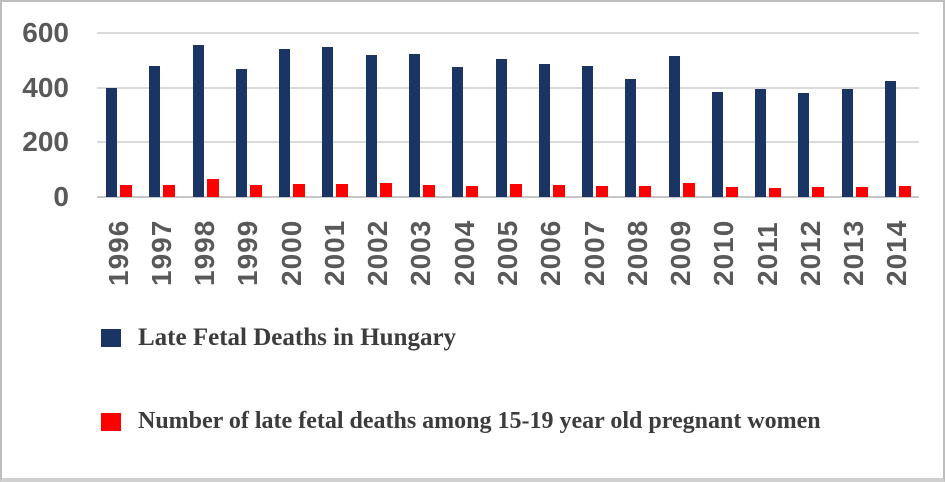 This screenshot has height=482, width=945. Describe the element at coordinates (248, 252) in the screenshot. I see `x-tick-label-1999: 1999` at that location.